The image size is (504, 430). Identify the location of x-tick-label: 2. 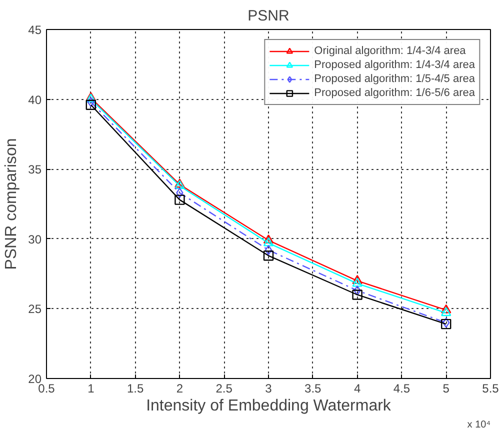
(180, 389).